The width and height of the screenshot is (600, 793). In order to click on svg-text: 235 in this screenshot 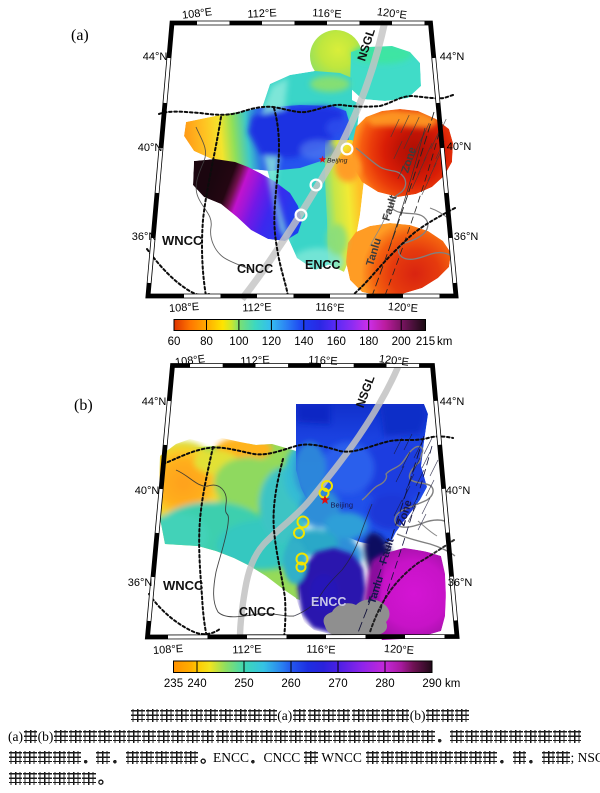, I will do `click(173, 684)`.